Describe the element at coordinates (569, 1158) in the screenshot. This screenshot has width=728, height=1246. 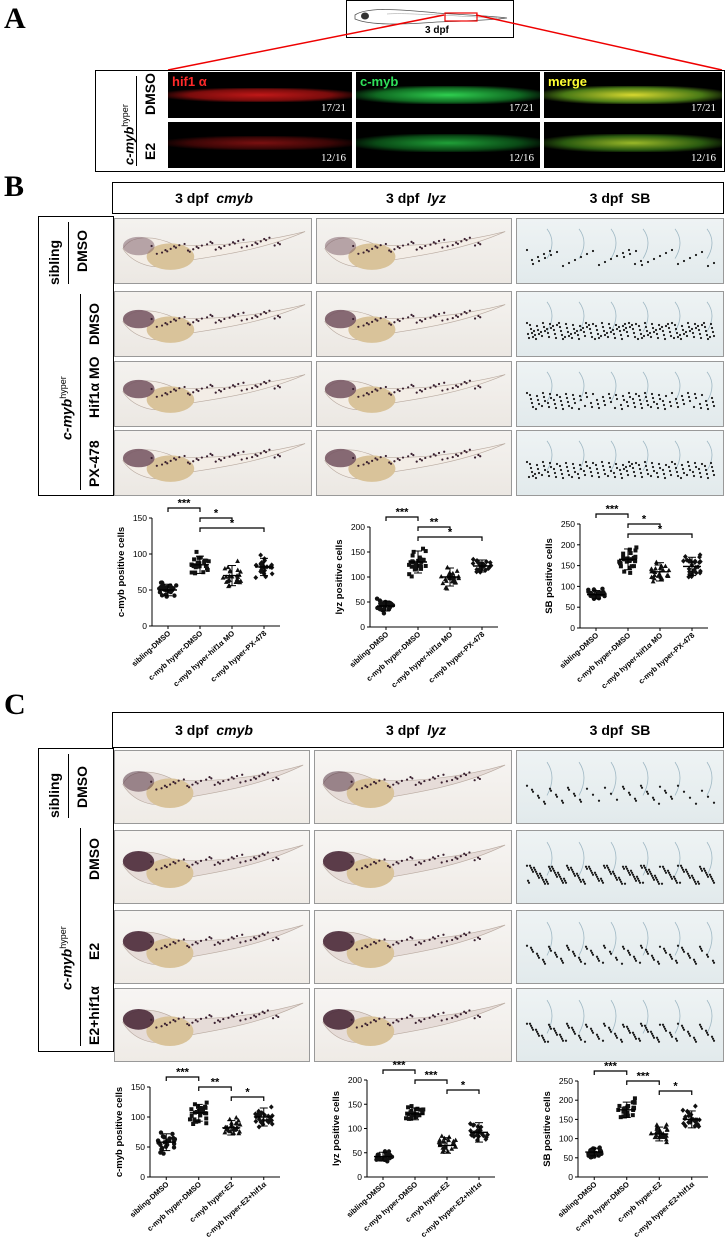
I see `y-tick-label: 50` at that location.